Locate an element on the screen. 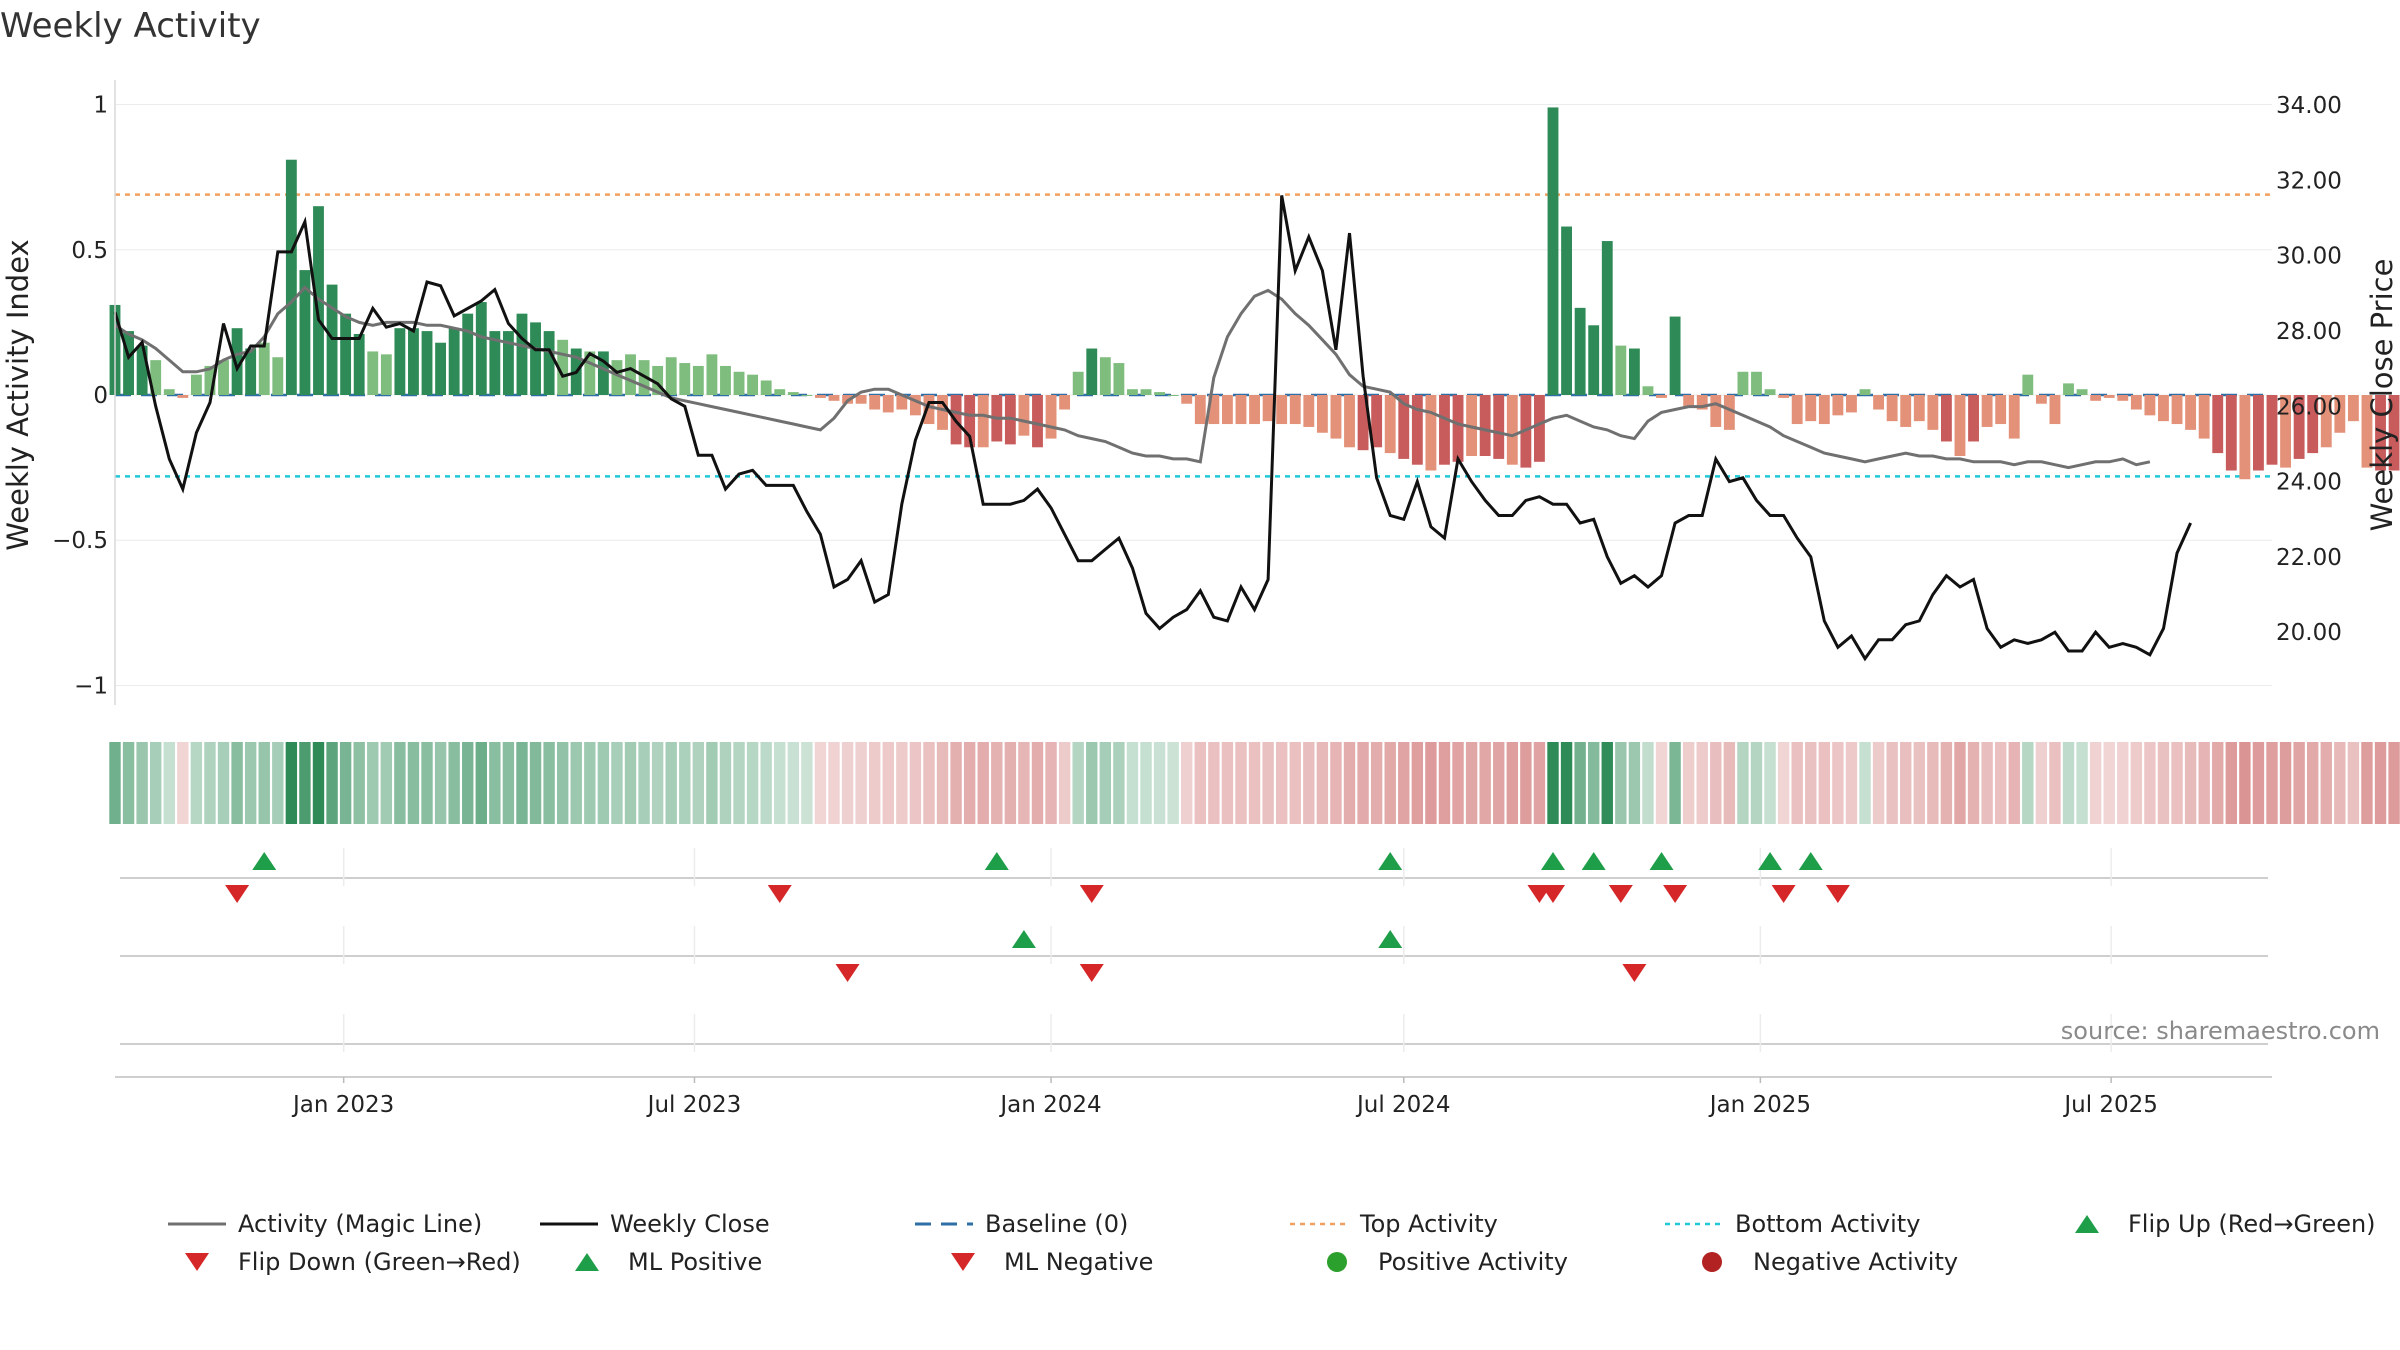 The image size is (2400, 1350). legend-item: Flip Up (Red→Green) is located at coordinates (2225, 1224).